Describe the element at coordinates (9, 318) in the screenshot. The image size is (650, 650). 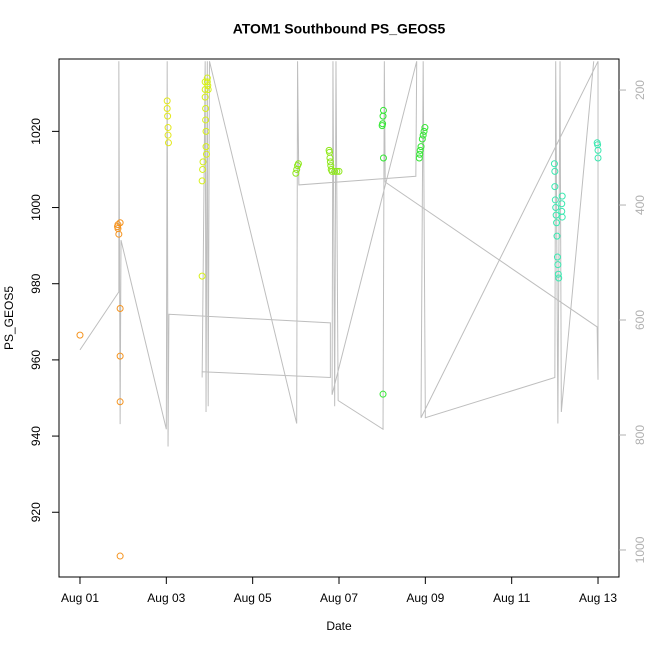
I see `y-axis-label: PS_GEOS5` at that location.